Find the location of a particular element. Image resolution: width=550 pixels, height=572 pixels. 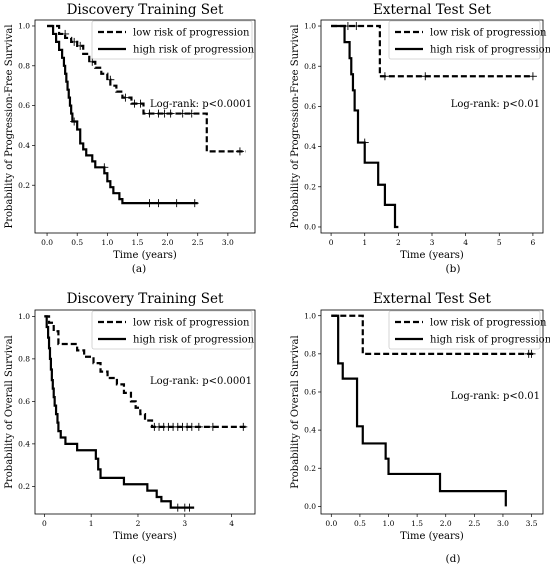

x-tick-label: 6 is located at coordinates (533, 242).